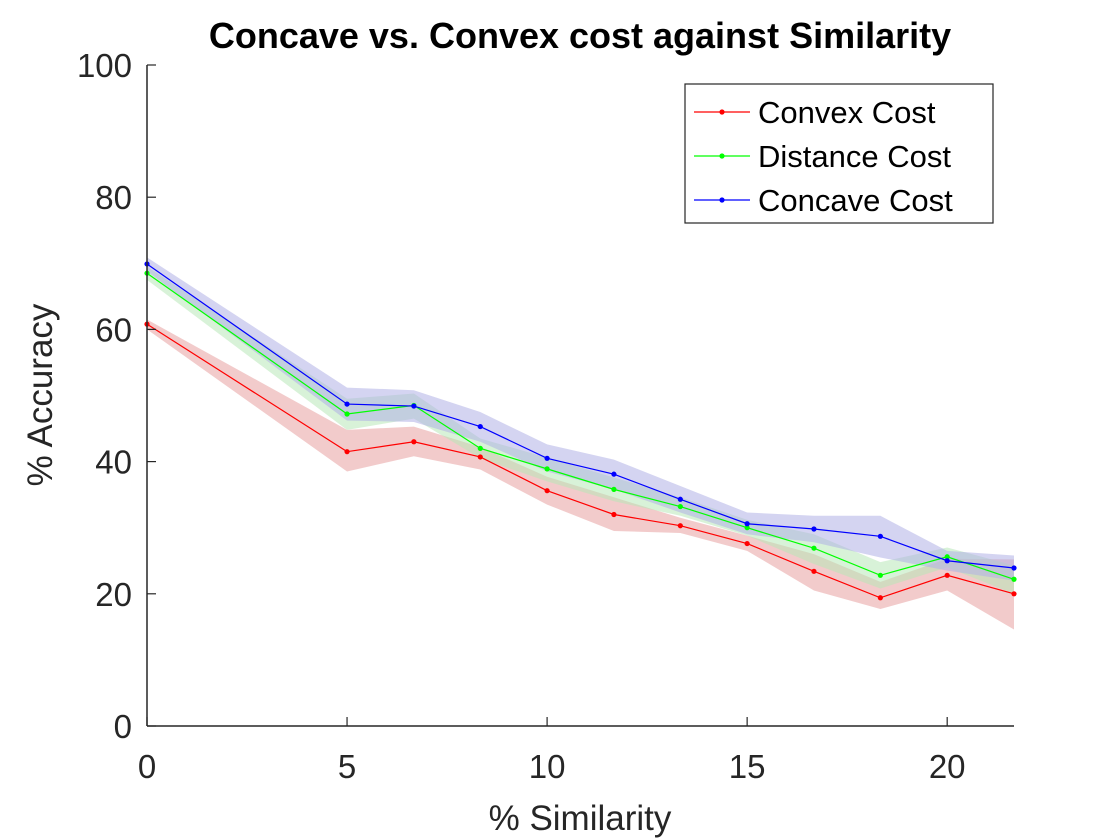 This screenshot has width=1120, height=840. Describe the element at coordinates (113, 594) in the screenshot. I see `y-tick-label: 20` at that location.